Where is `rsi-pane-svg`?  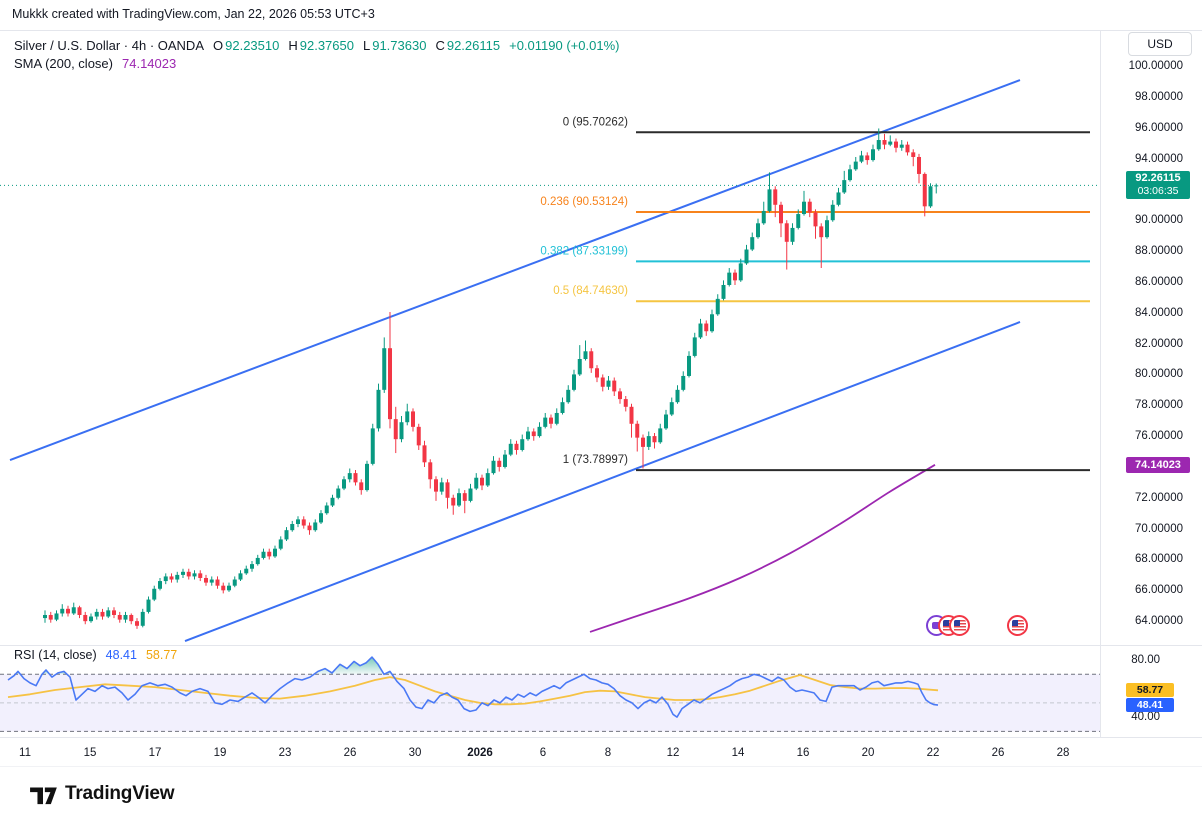
rsi-pane-svg is located at coordinates (550, 691).